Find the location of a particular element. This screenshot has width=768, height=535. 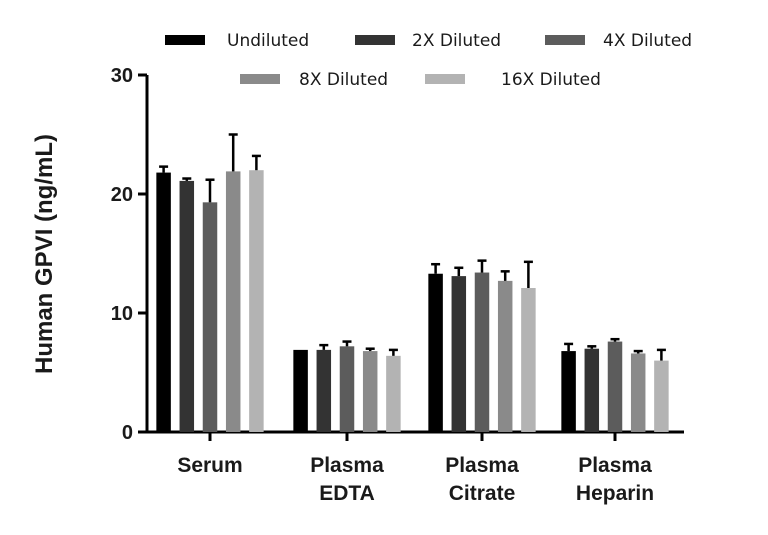

x-tick-label: Citrate is located at coordinates (482, 493).